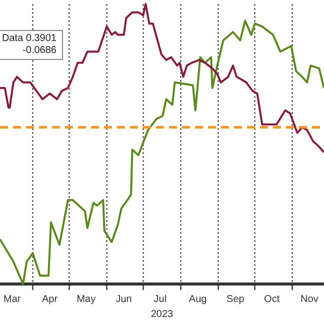  Describe the element at coordinates (124, 299) in the screenshot. I see `x-tick-label: Jun` at that location.